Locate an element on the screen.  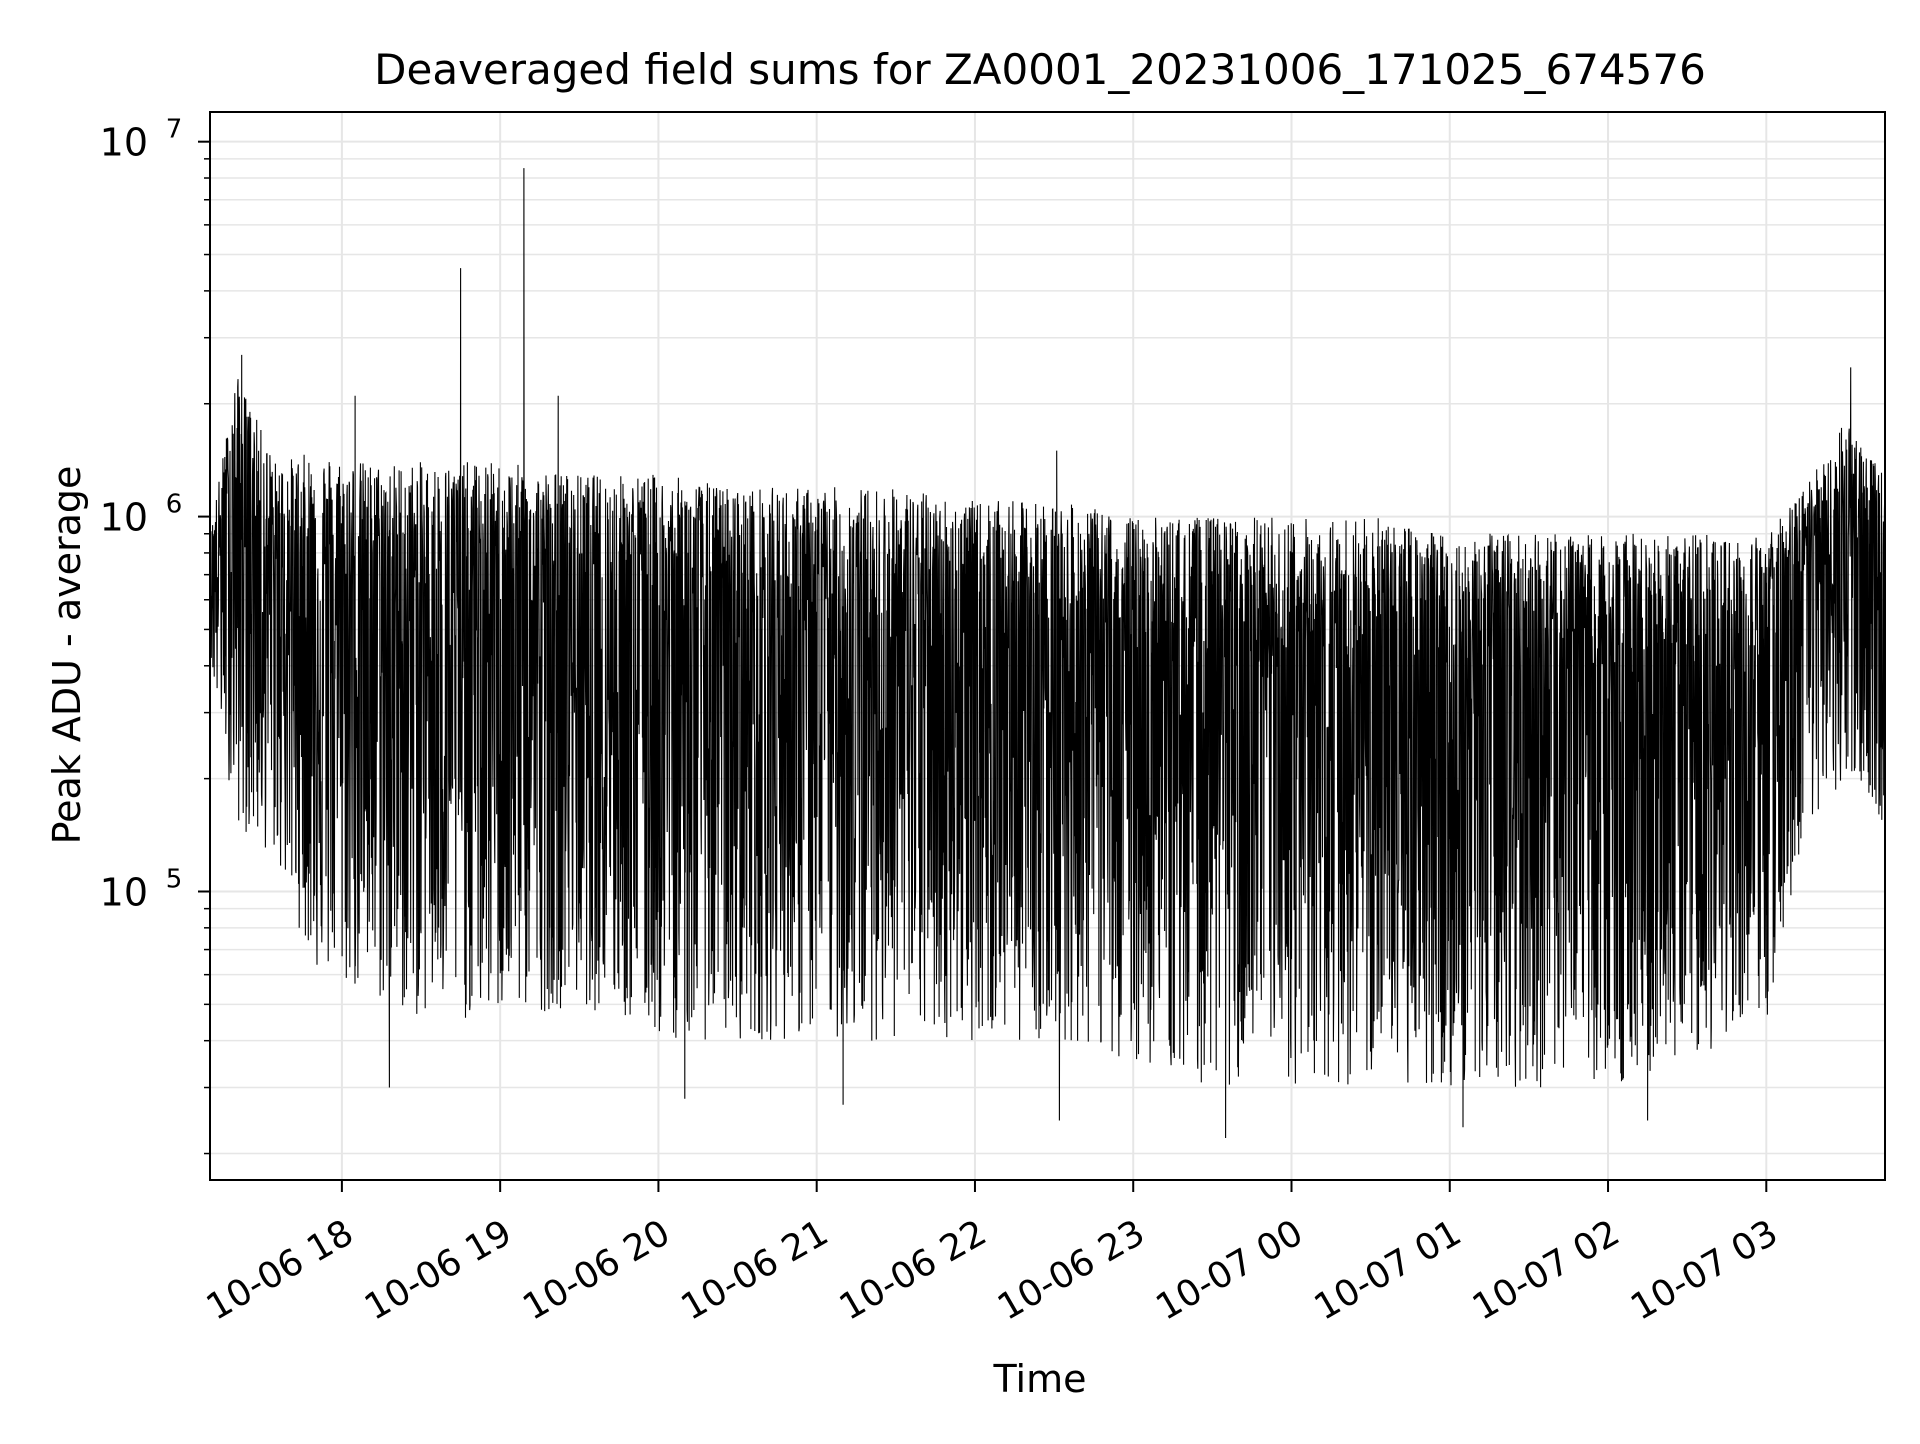
x-tick-label: 10-07 03 is located at coordinates (1704, 1270).